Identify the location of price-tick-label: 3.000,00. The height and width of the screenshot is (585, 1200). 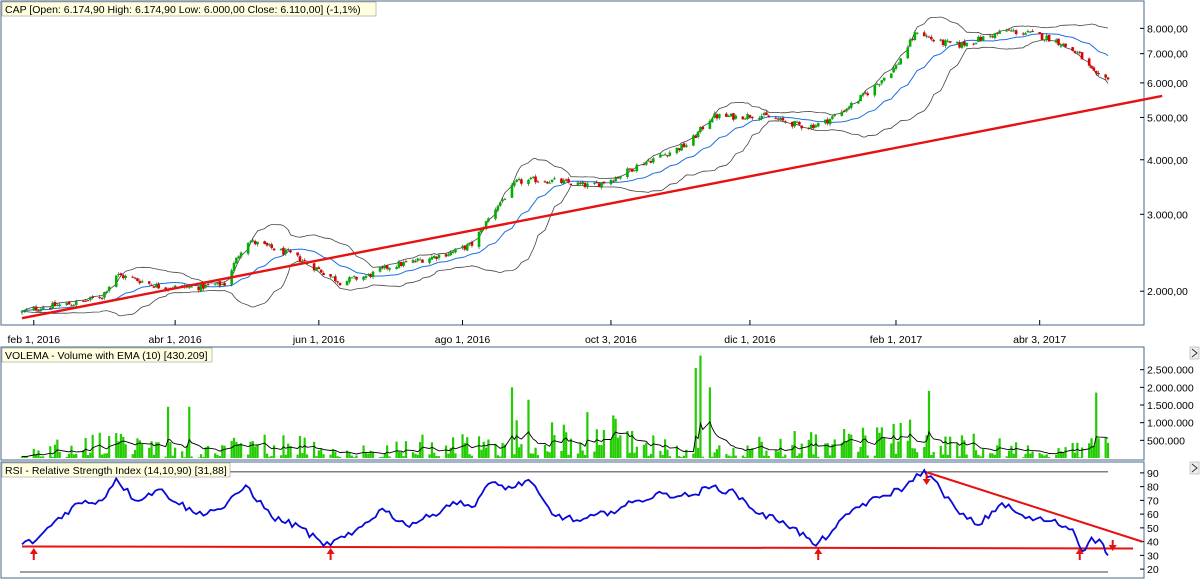
(1167, 215).